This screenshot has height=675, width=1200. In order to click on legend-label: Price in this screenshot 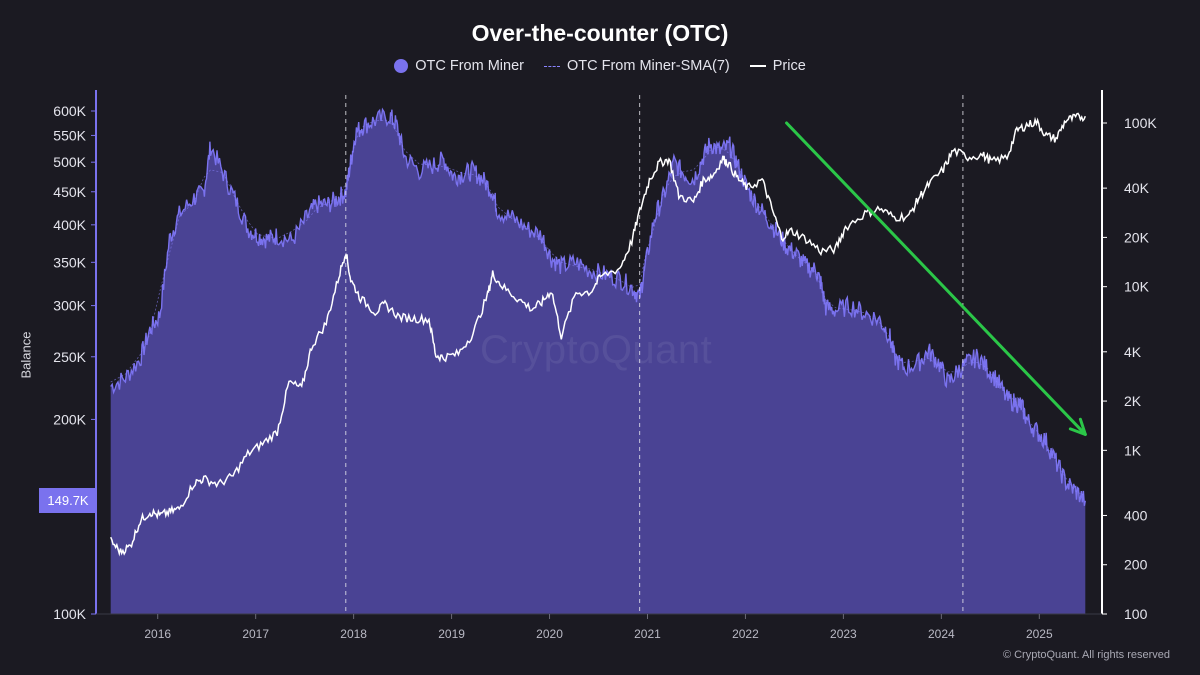, I will do `click(789, 66)`.